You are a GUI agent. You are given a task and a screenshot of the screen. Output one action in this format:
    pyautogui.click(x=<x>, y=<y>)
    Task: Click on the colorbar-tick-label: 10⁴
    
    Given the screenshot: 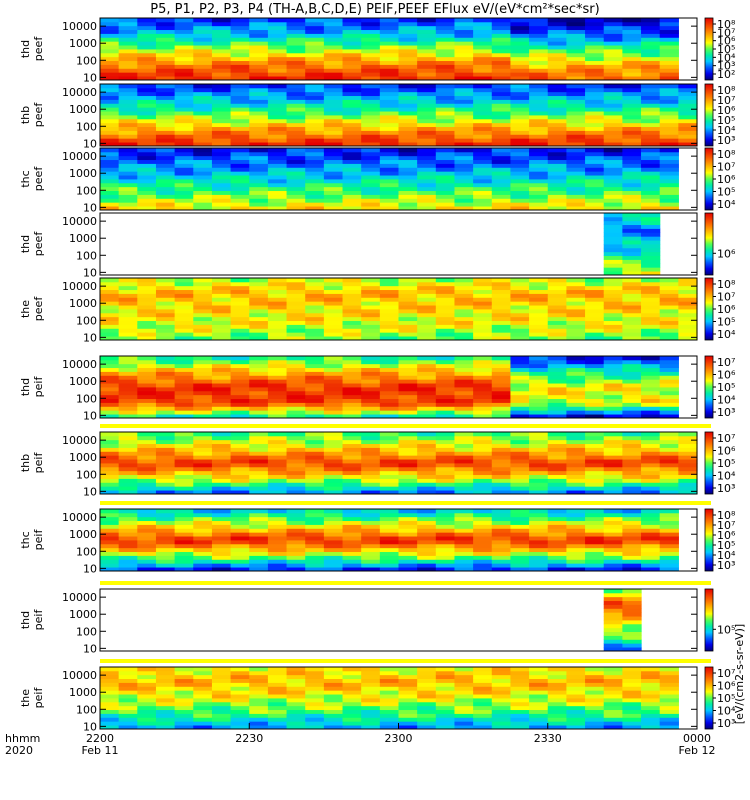 What is the action you would take?
    pyautogui.click(x=726, y=334)
    